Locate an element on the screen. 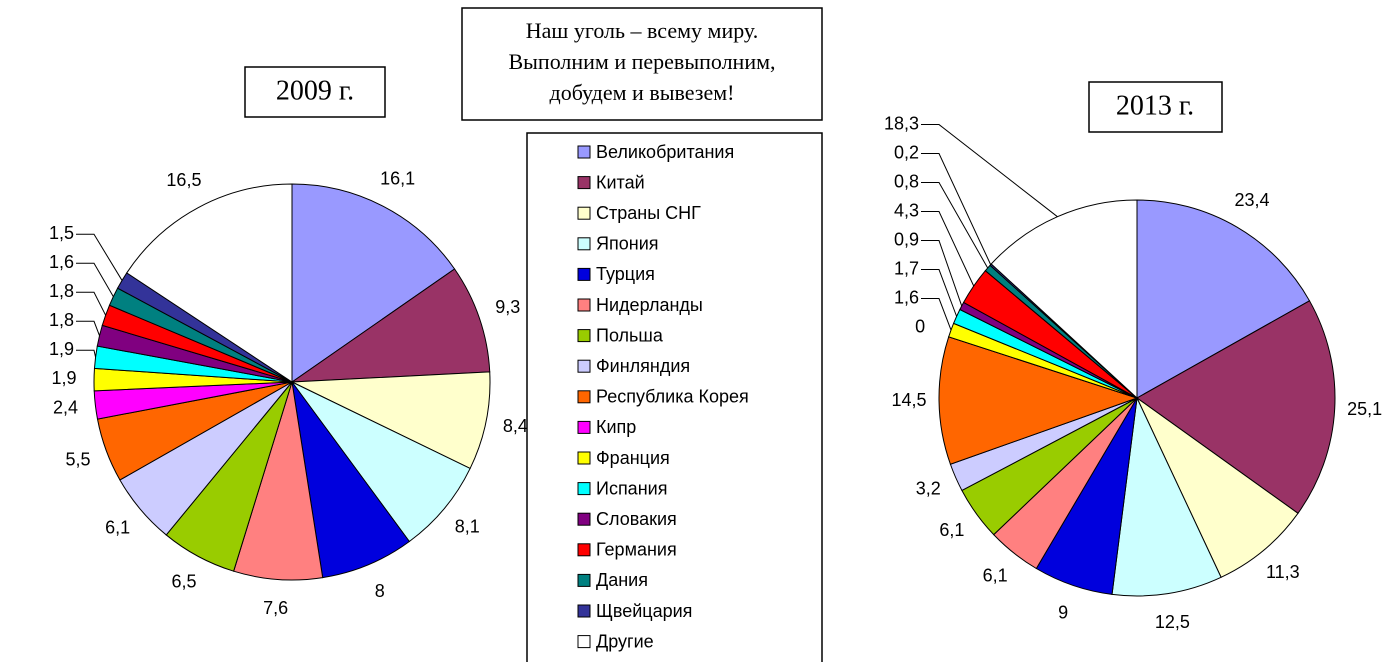 This screenshot has width=1391, height=662. legend-label: Другие is located at coordinates (625, 641).